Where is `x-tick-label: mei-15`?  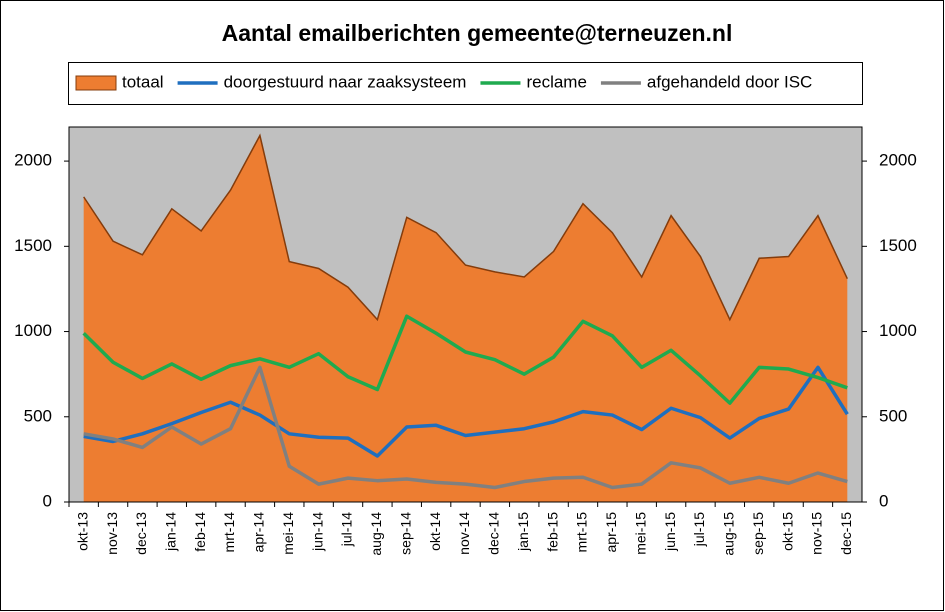 x-tick-label: mei-15 is located at coordinates (640, 533).